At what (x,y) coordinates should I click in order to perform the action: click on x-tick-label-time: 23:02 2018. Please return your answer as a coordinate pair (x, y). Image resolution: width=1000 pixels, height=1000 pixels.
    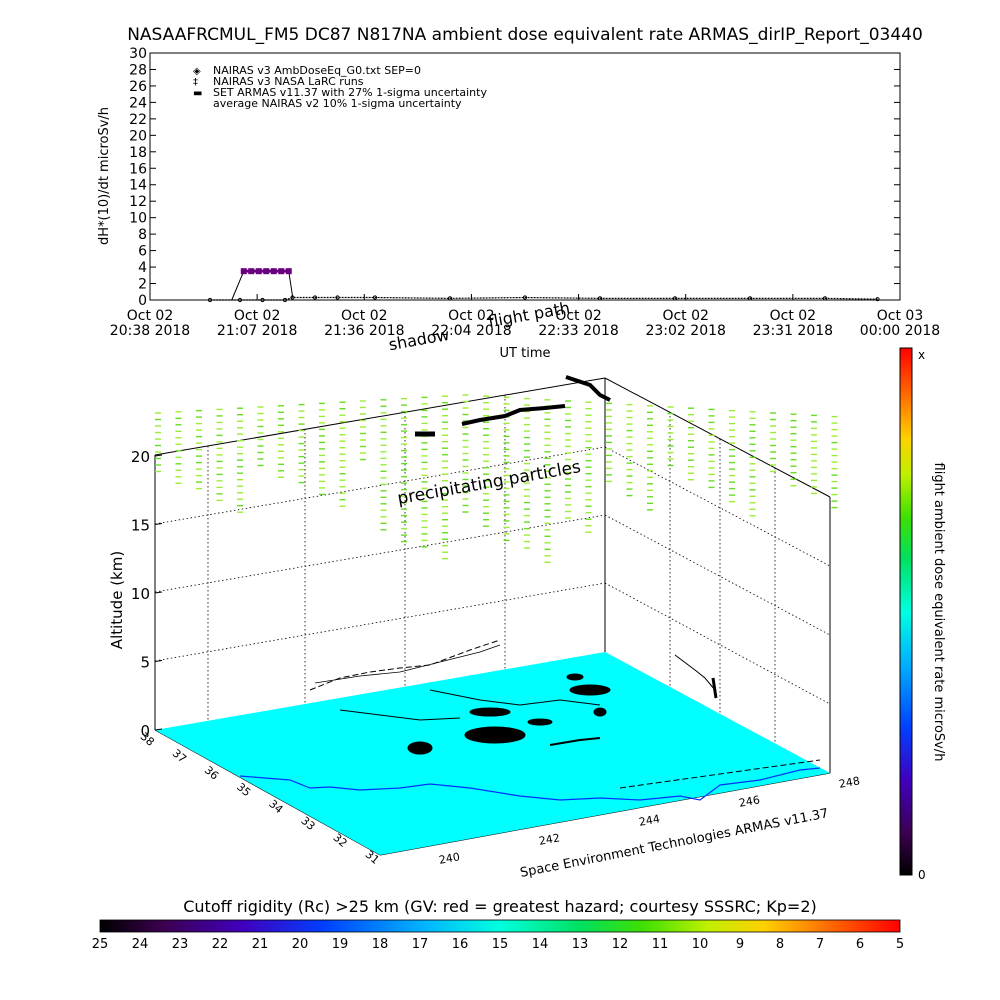
    Looking at the image, I should click on (685, 331).